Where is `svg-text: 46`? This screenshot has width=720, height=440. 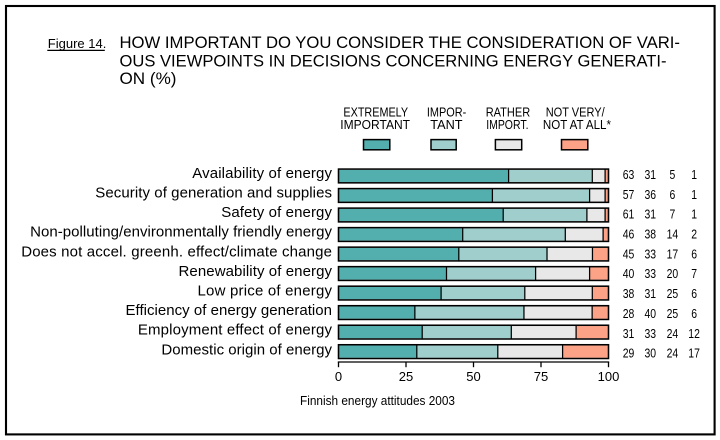 svg-text: 46 is located at coordinates (629, 234).